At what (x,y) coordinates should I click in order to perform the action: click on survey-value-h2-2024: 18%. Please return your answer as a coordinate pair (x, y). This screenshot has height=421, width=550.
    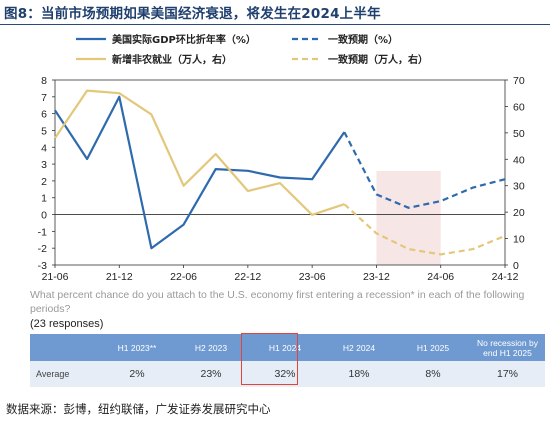
    Looking at the image, I should click on (359, 374).